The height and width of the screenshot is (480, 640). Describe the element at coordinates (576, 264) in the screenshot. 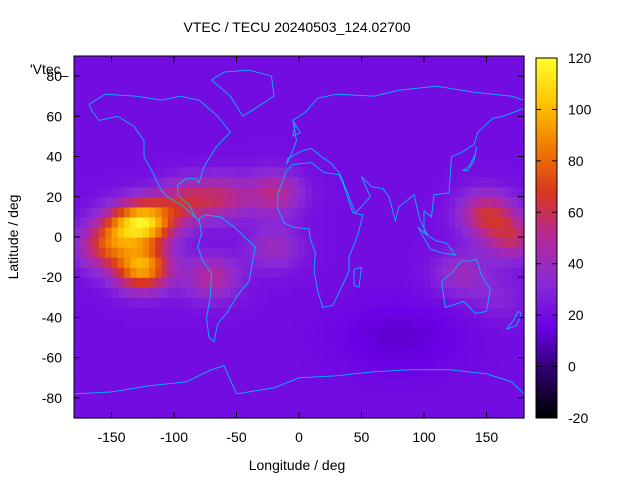

I see `colorbar-tick-label: 40` at that location.